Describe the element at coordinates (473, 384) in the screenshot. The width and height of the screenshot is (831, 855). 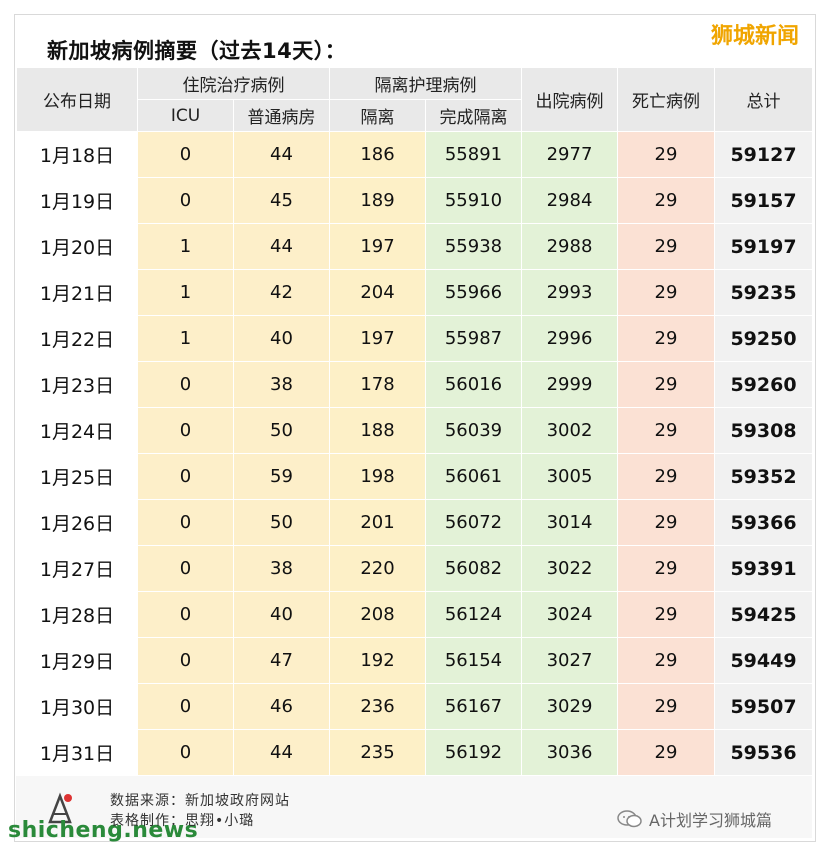
I see `cell-done-isolation: 56016` at that location.